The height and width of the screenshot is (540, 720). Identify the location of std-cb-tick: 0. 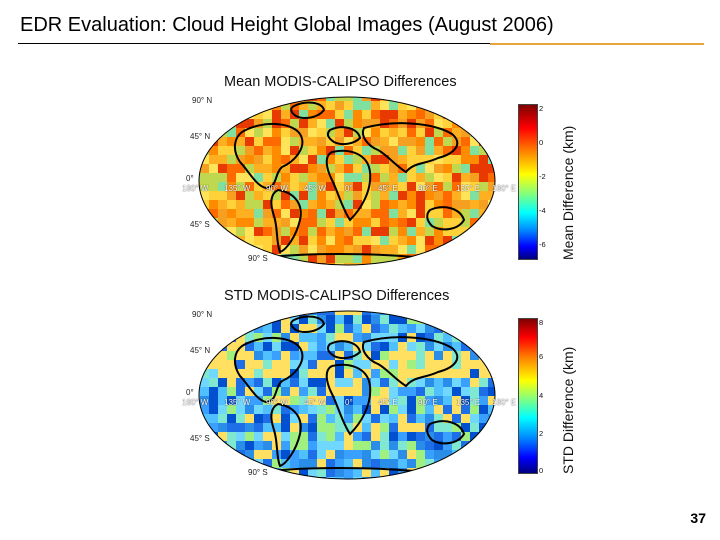
(541, 470).